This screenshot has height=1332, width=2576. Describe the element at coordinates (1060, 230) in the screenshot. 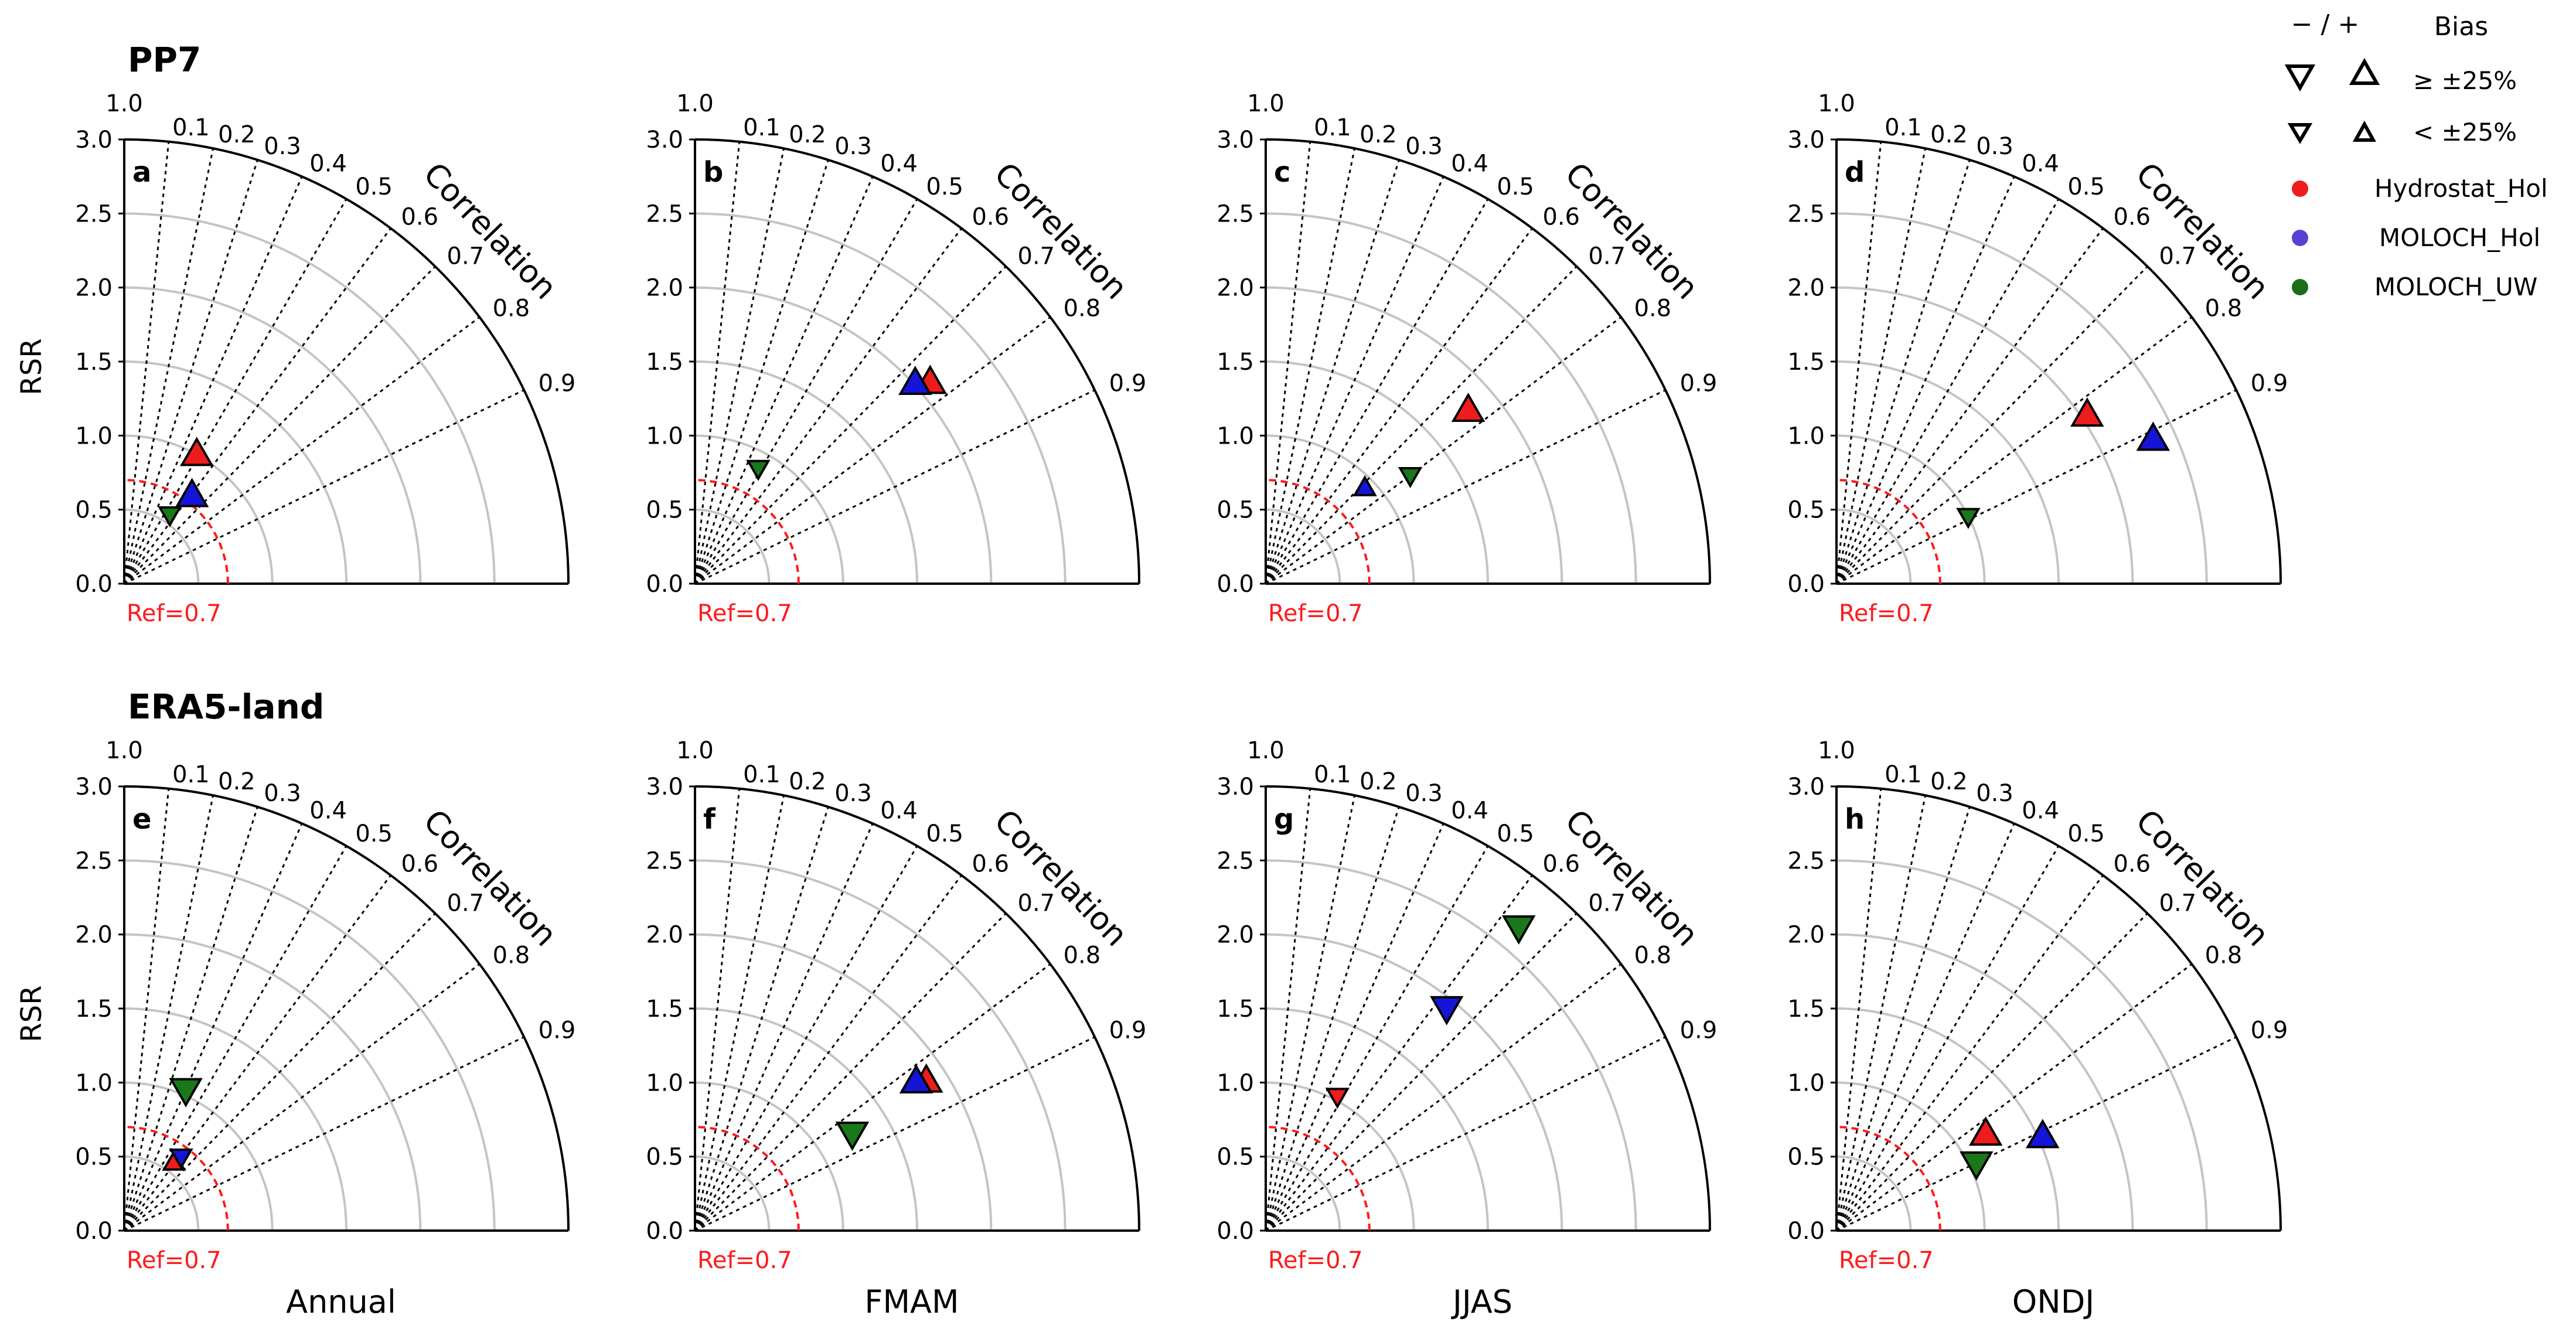

I see `corr-axis-label: Correlation` at that location.